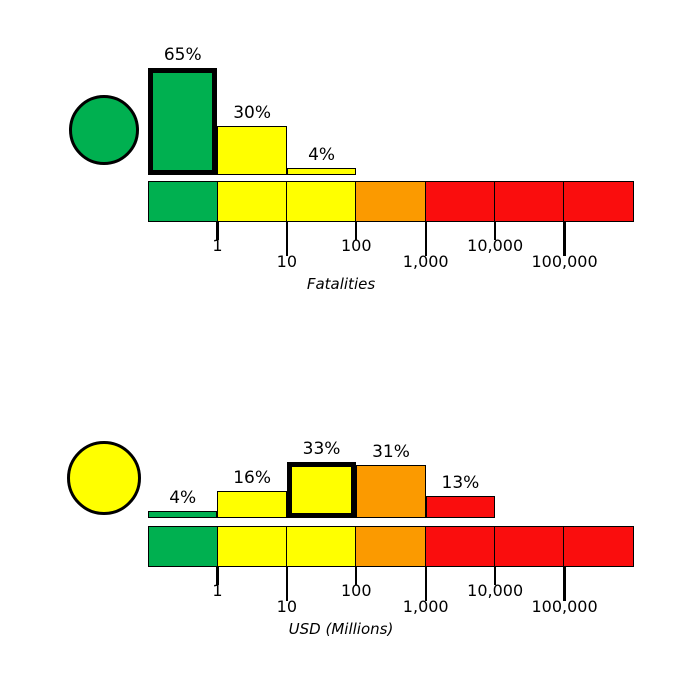  What do you see at coordinates (341, 284) in the screenshot?
I see `fatalities-axis-title: Fatalities` at bounding box center [341, 284].